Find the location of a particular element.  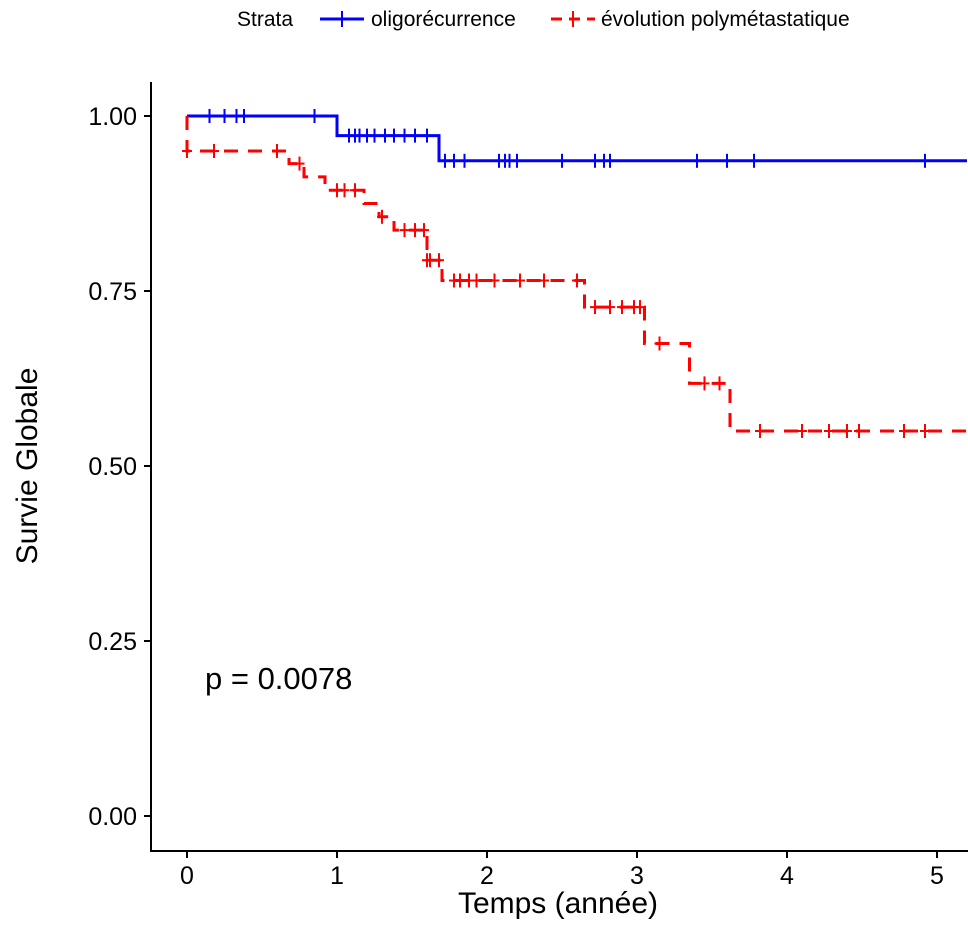

p-value-annotation: p = 0.0078 is located at coordinates (278, 678).